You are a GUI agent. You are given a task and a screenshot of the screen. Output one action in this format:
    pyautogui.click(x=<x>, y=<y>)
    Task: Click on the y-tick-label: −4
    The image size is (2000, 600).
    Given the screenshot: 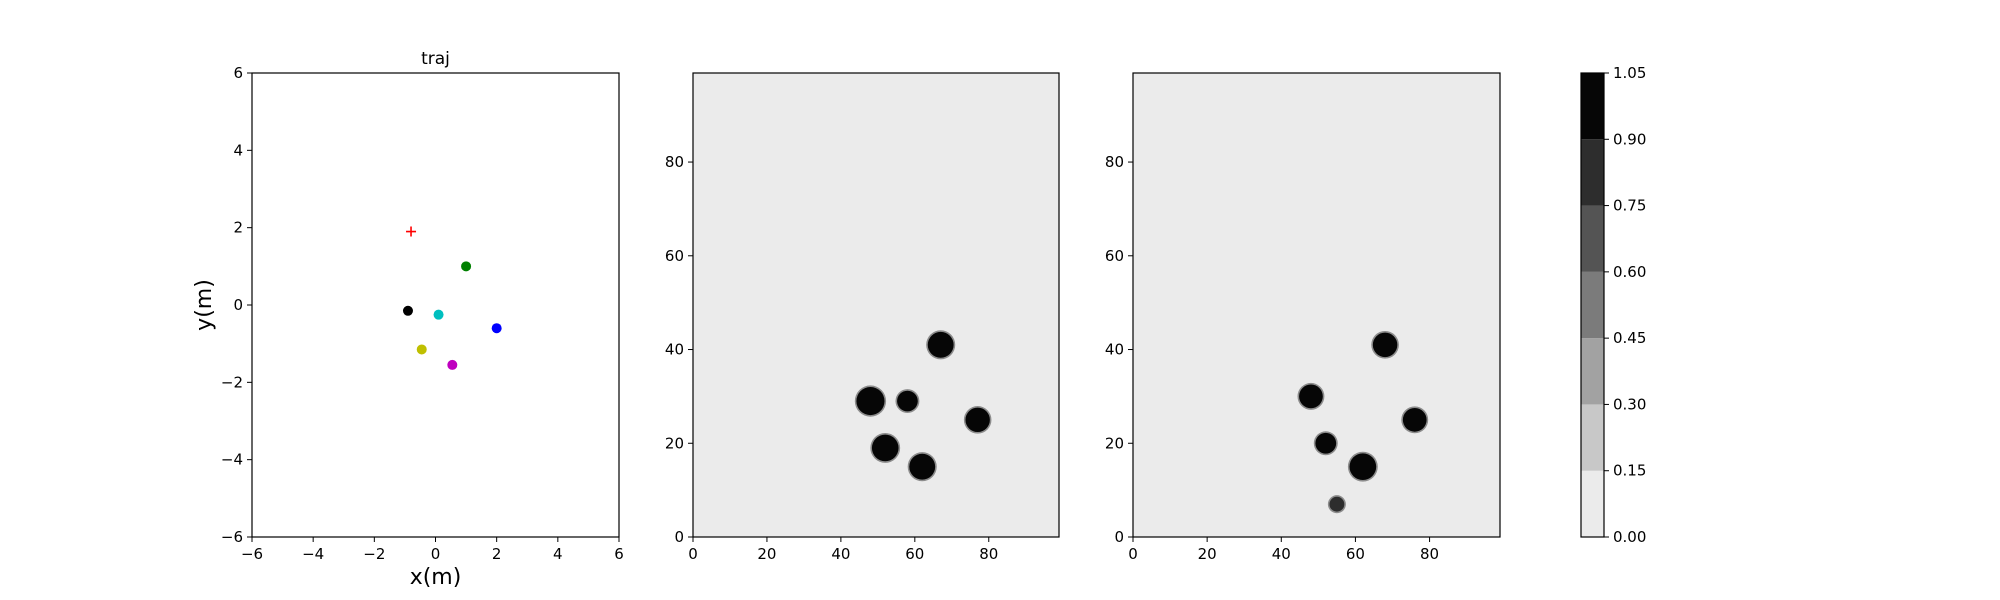 What is the action you would take?
    pyautogui.click(x=232, y=460)
    